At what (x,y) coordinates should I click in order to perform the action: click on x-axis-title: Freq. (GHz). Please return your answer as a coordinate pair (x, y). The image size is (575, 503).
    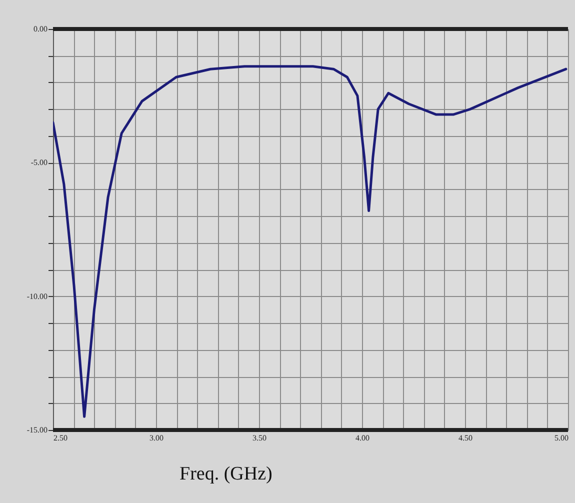
    Looking at the image, I should click on (226, 474).